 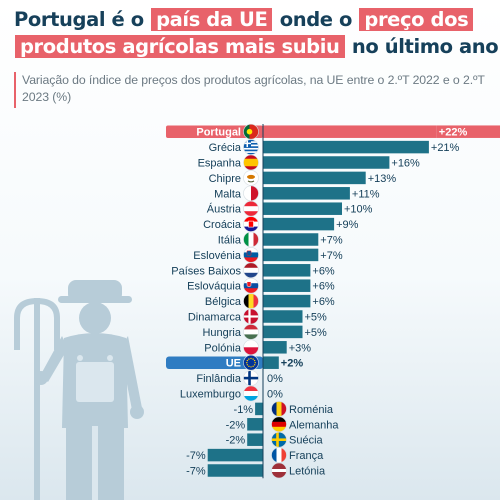 I want to click on bar-países-baixos, so click(x=287, y=270).